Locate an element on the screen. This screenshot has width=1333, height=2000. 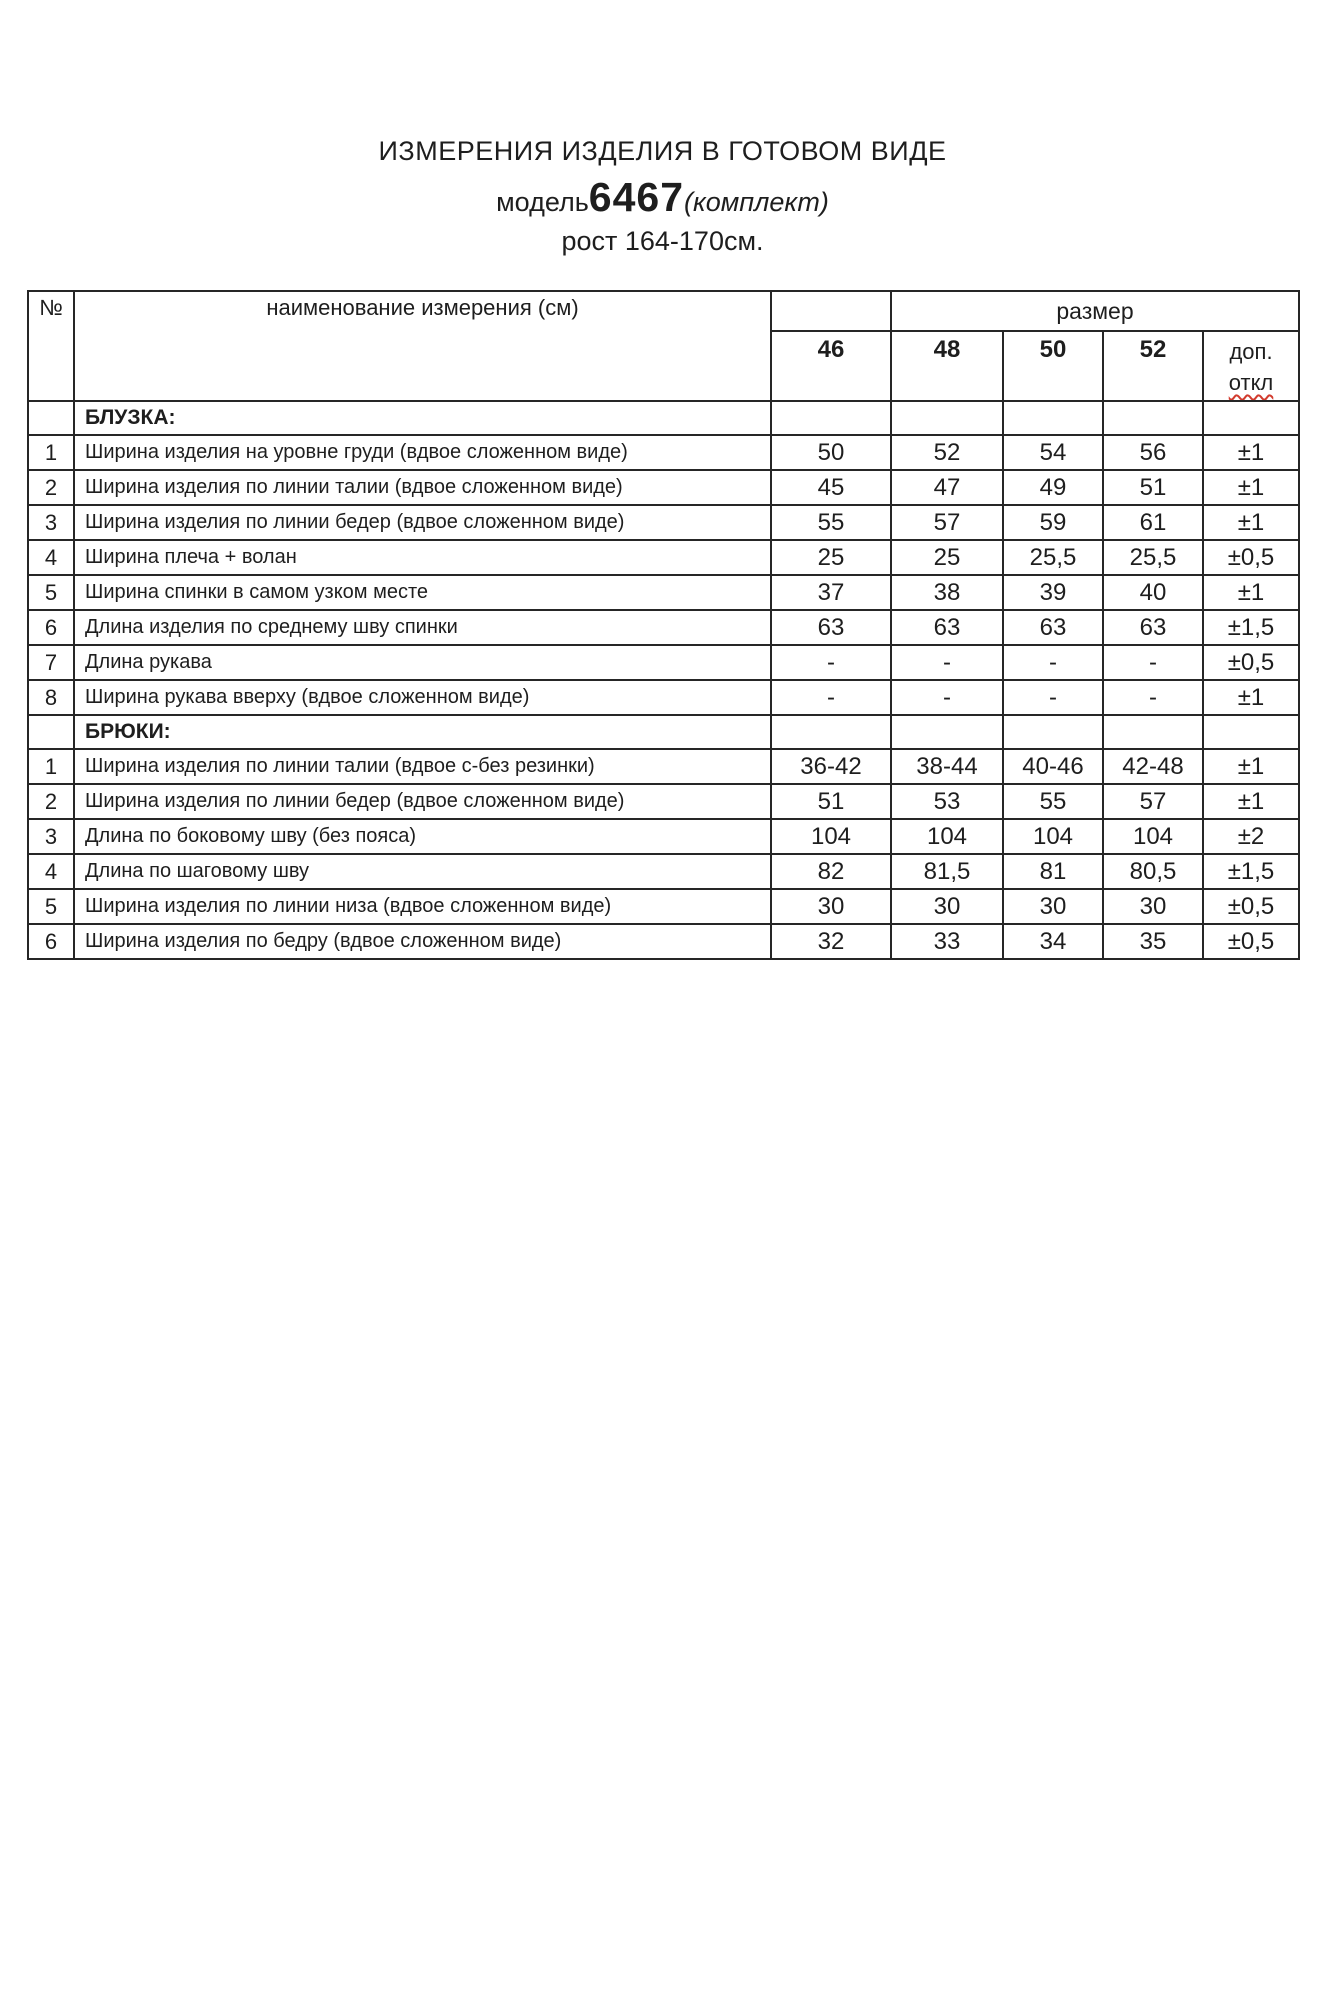
value-cell: 80,5 is located at coordinates (1153, 871).